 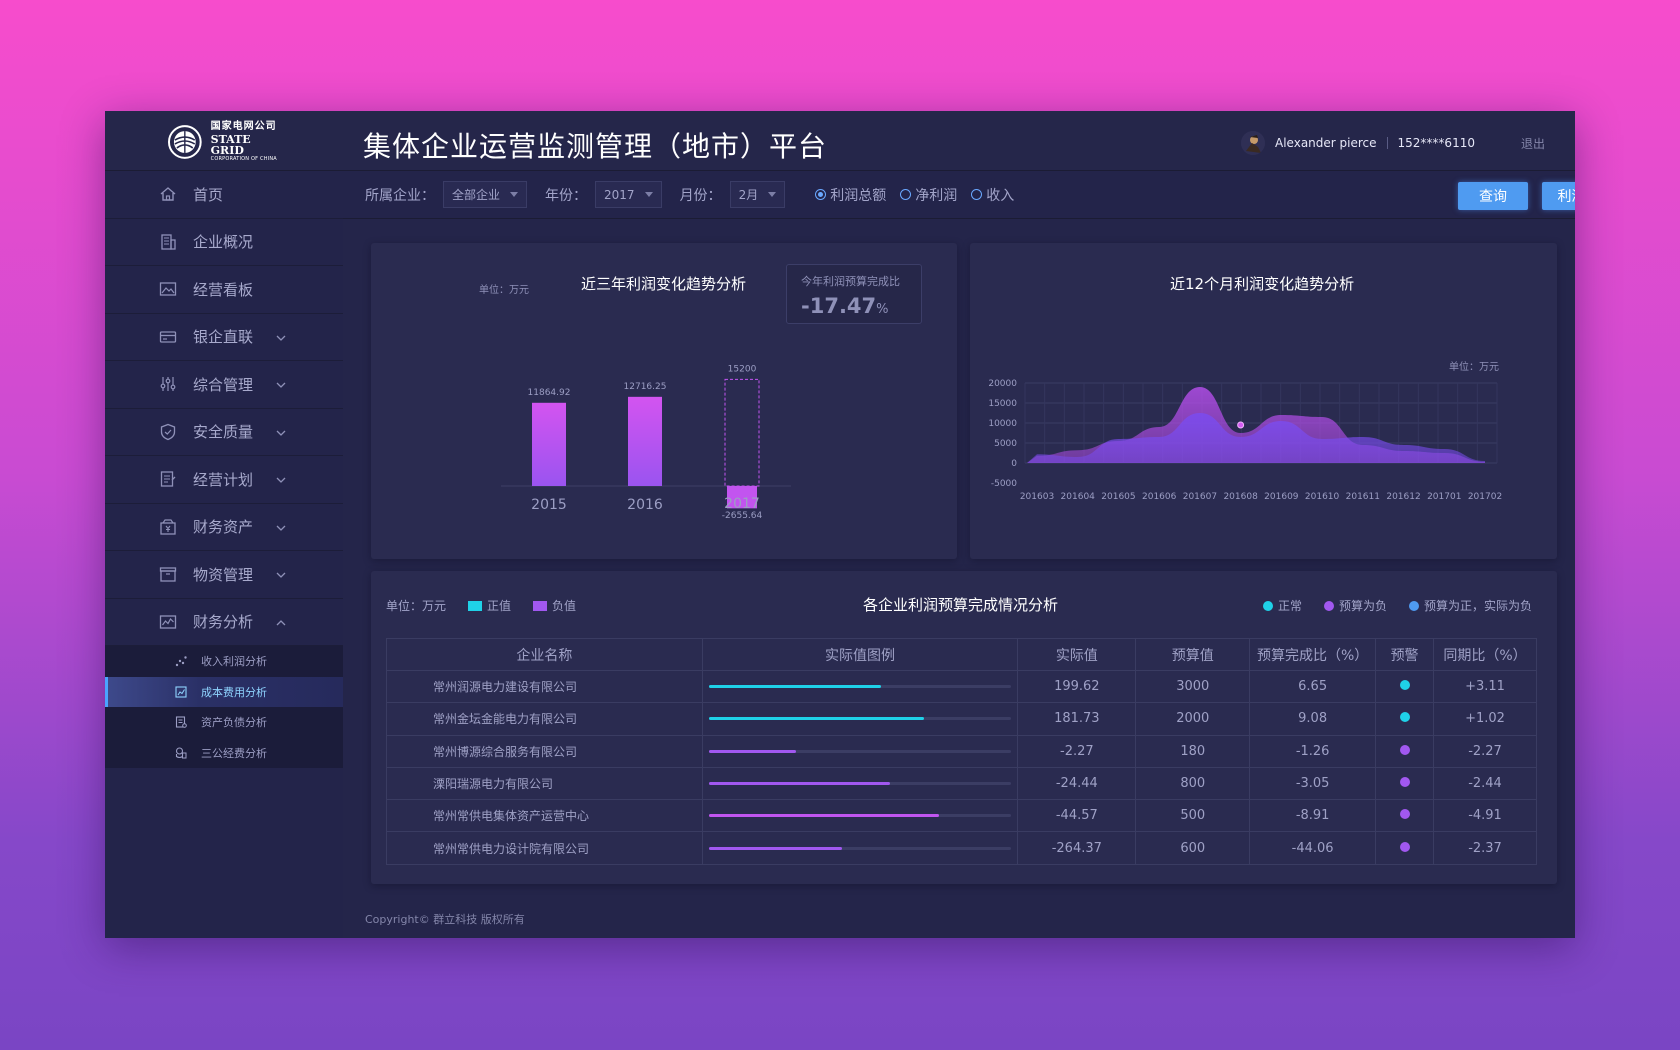 I want to click on table-row: 溧阳瑞源电力有限公司 -24.44 800 -3.05 -2.44, so click(x=961, y=783).